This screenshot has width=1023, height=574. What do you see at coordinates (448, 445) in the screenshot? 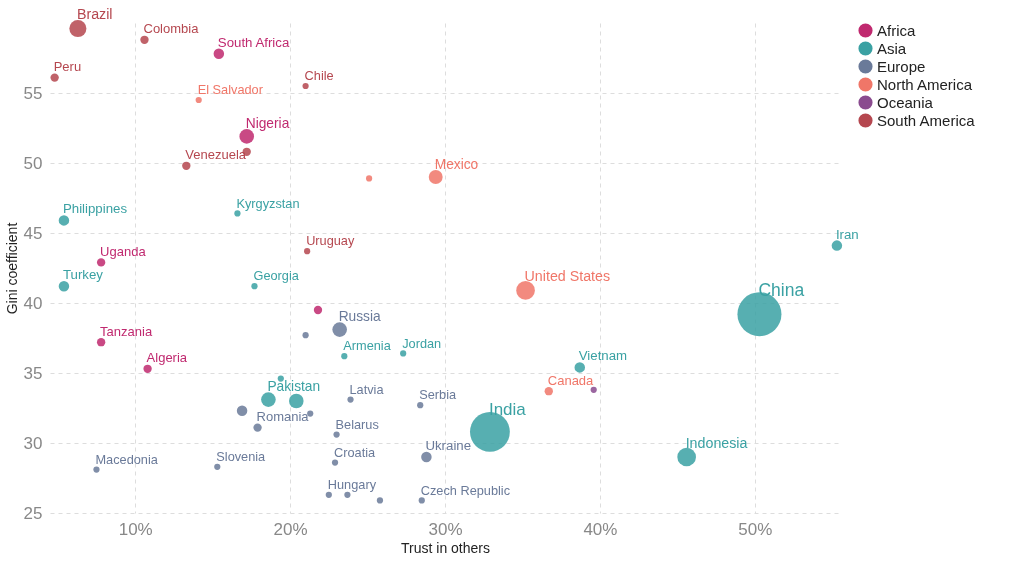
I see `data-label: Ukraine` at bounding box center [448, 445].